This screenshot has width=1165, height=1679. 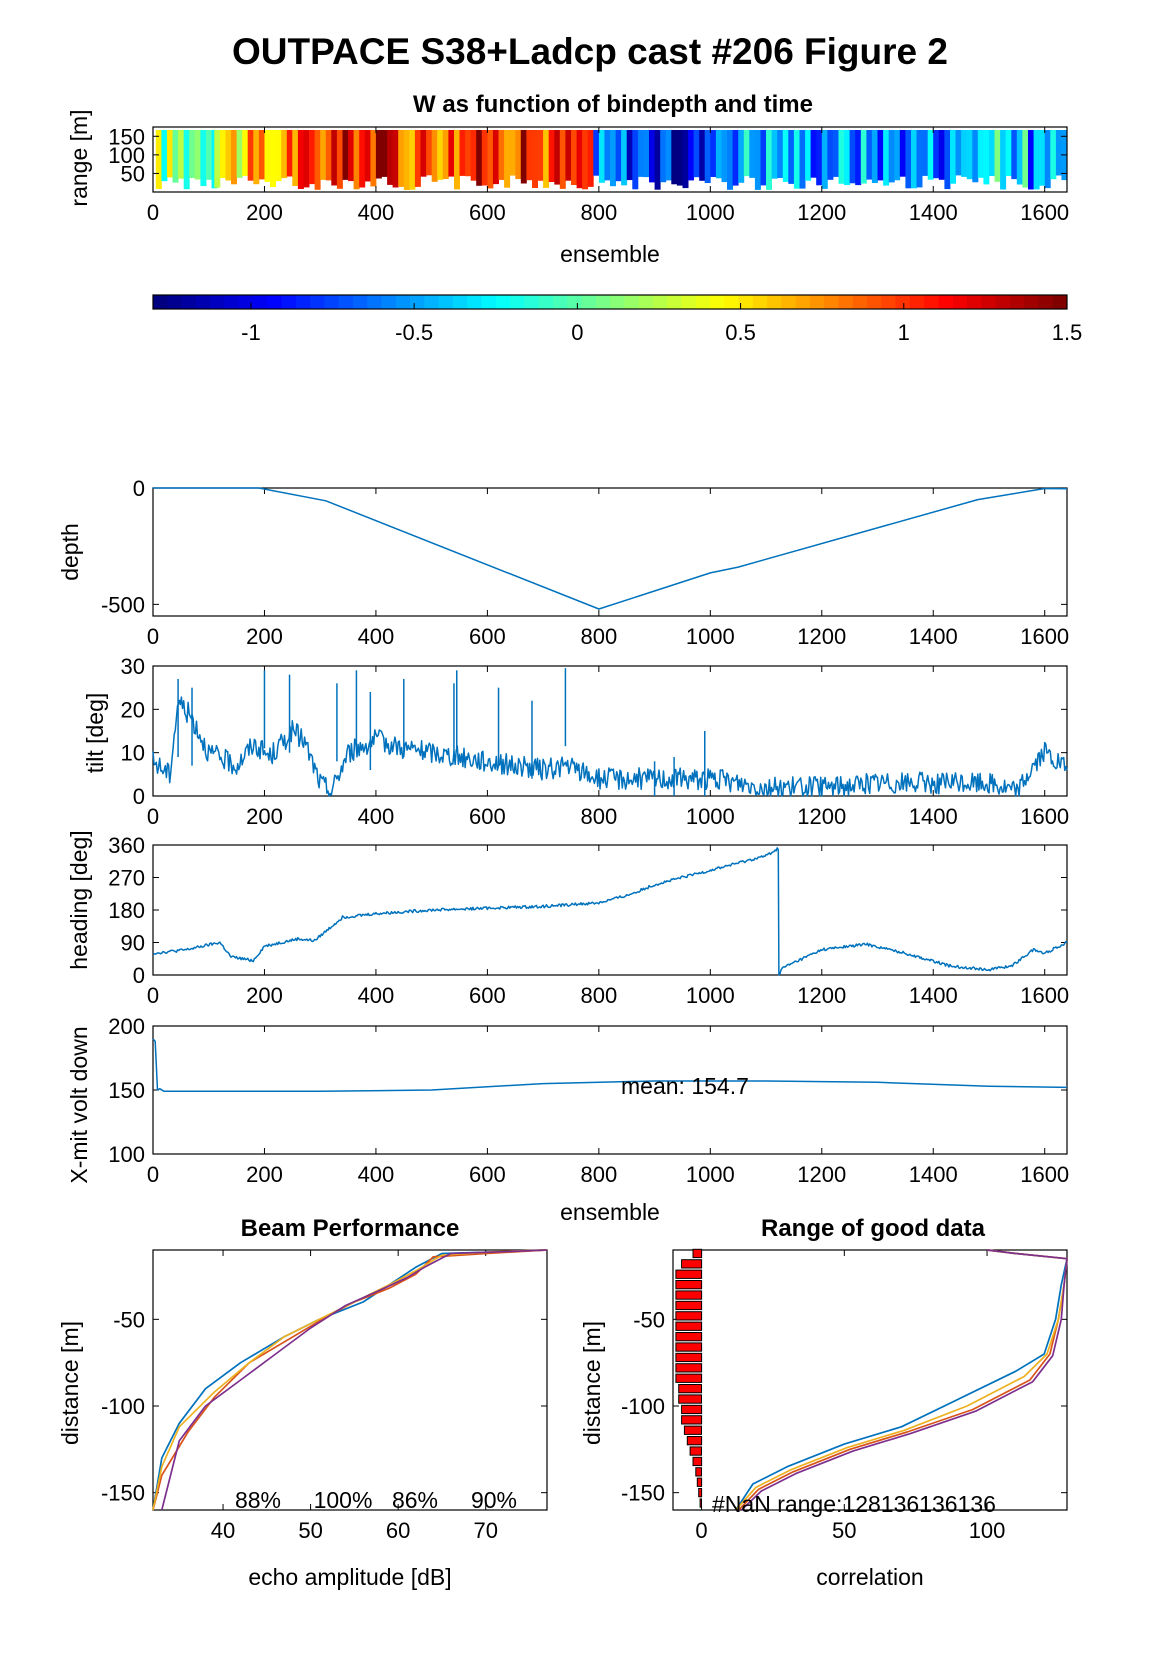 I want to click on range-axes-box, so click(x=870, y=1380).